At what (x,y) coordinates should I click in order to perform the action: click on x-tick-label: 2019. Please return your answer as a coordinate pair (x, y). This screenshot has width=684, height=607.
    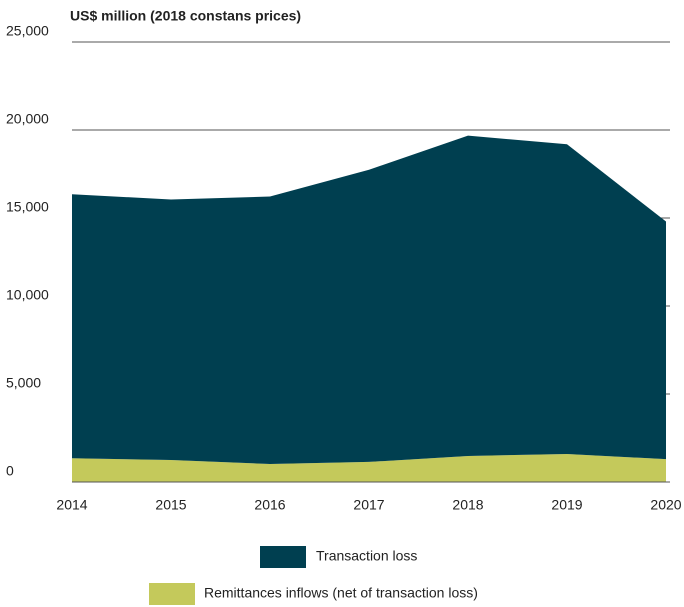
    Looking at the image, I should click on (566, 505).